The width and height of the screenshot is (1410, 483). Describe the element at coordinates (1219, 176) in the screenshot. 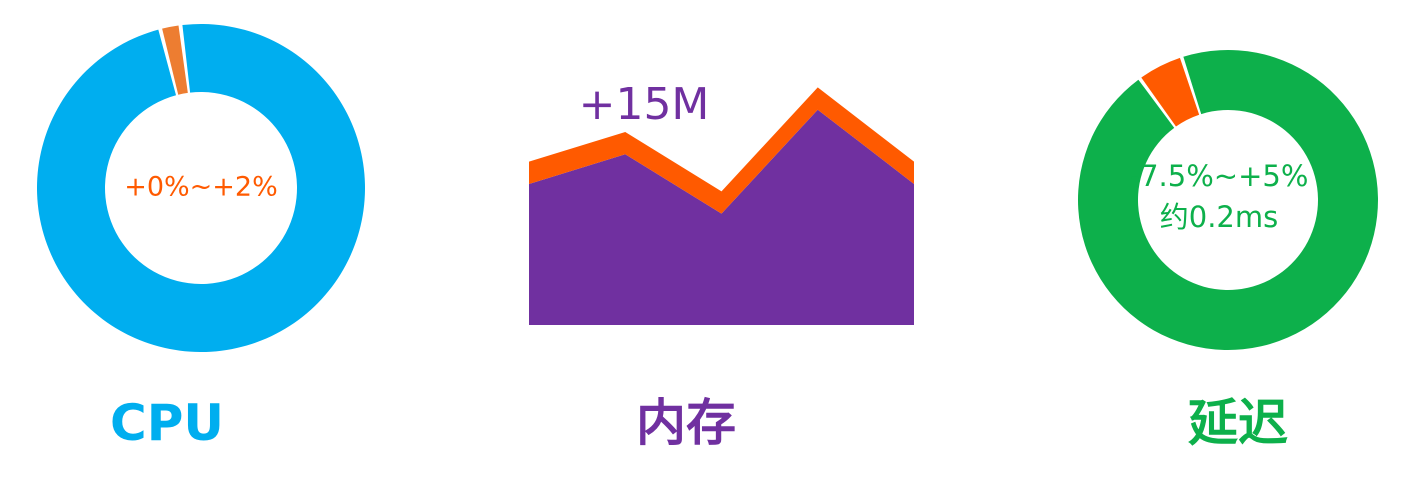

I see `latency-center-label-line1: -7.5%~+5%` at that location.